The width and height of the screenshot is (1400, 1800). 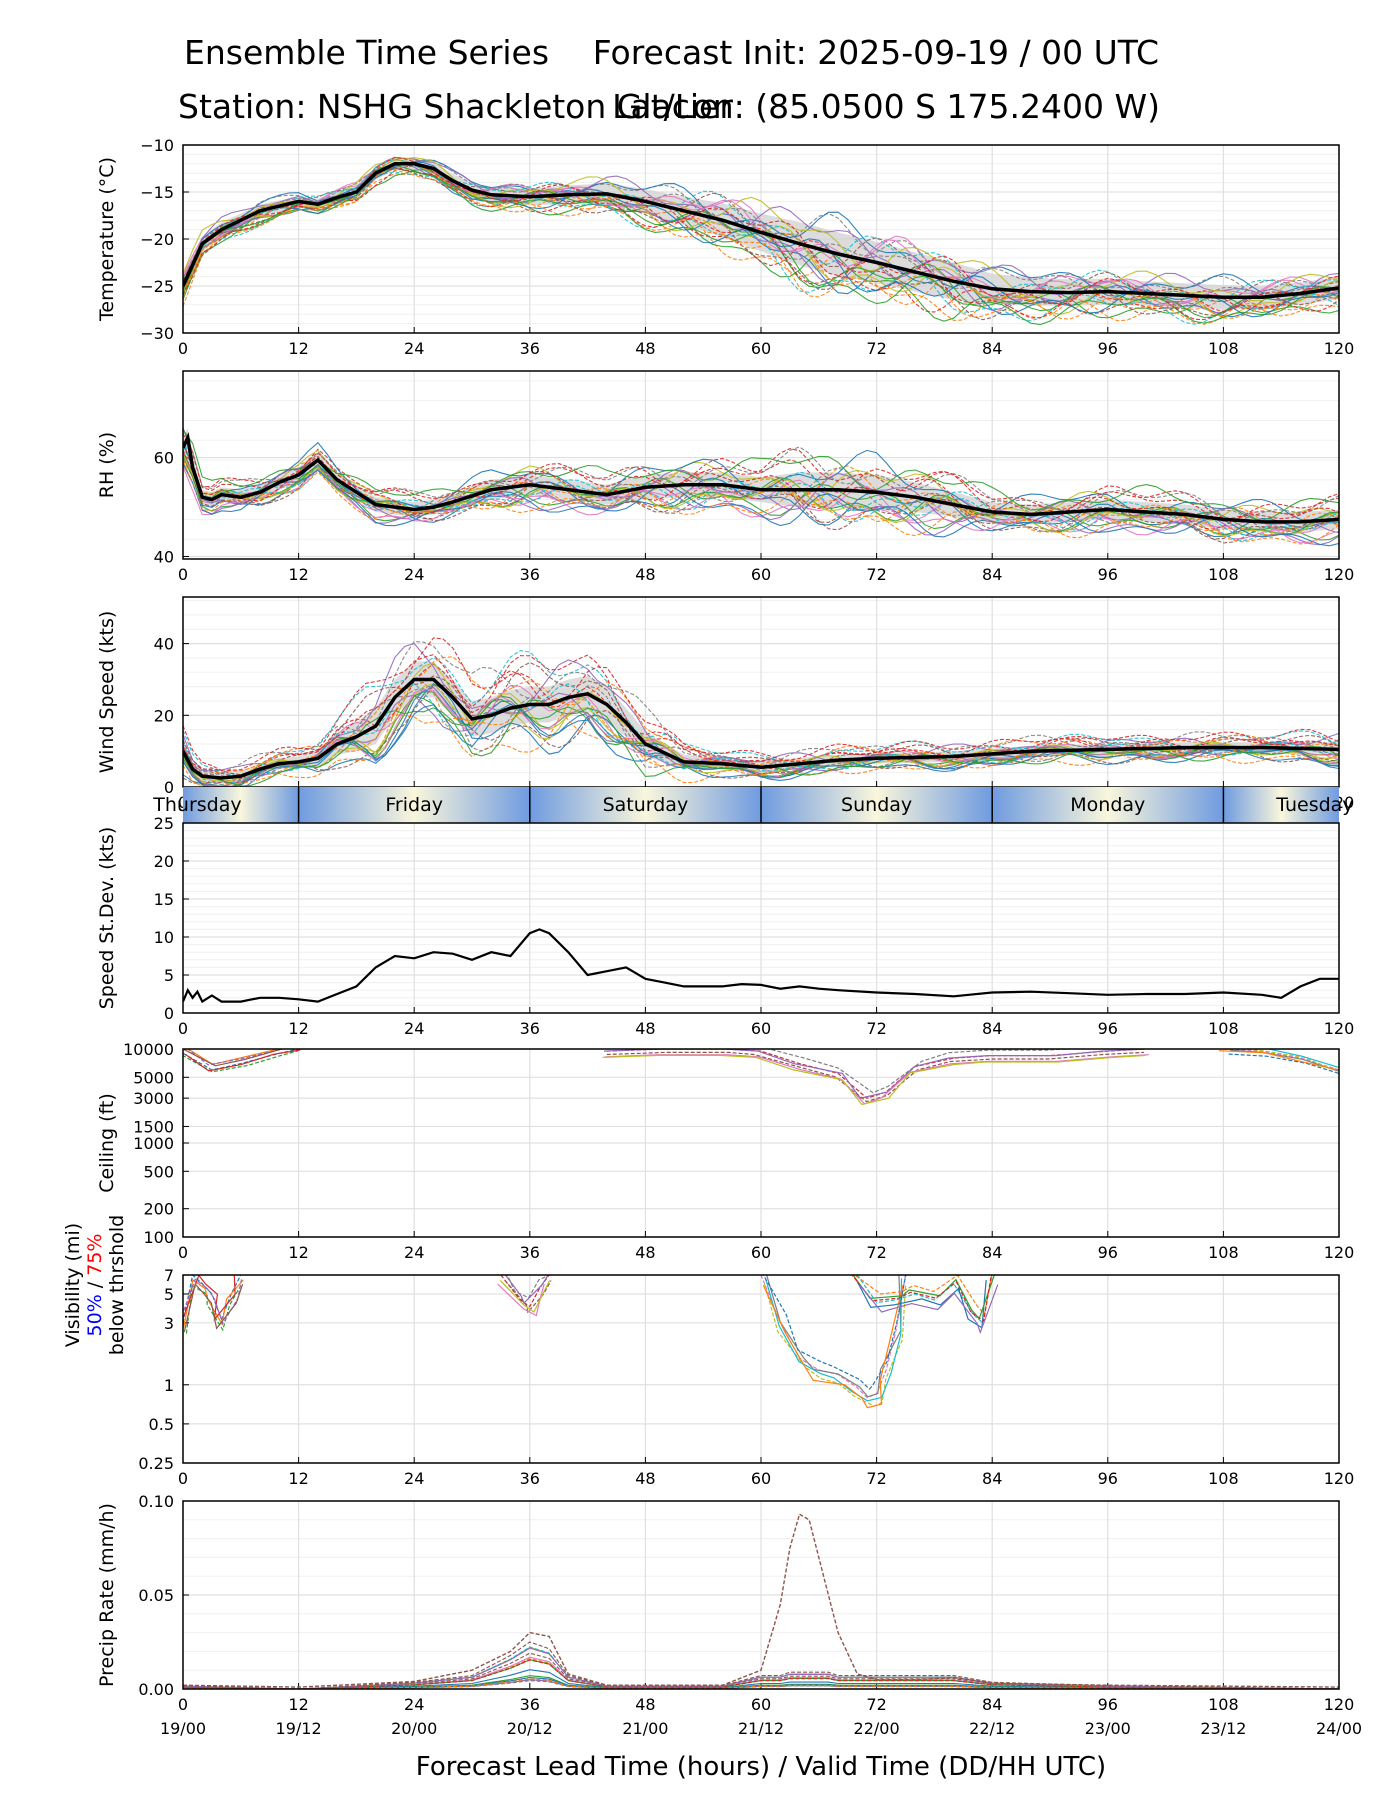 I want to click on temperature-xtick-label: 72, so click(x=876, y=348).